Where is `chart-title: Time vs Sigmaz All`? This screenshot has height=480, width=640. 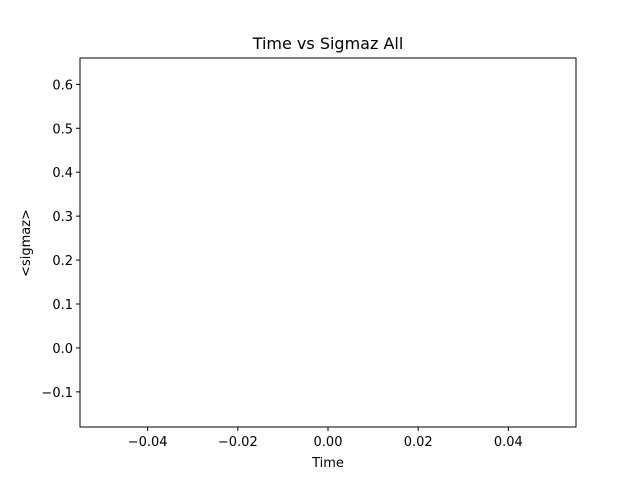
chart-title: Time vs Sigmaz All is located at coordinates (328, 43).